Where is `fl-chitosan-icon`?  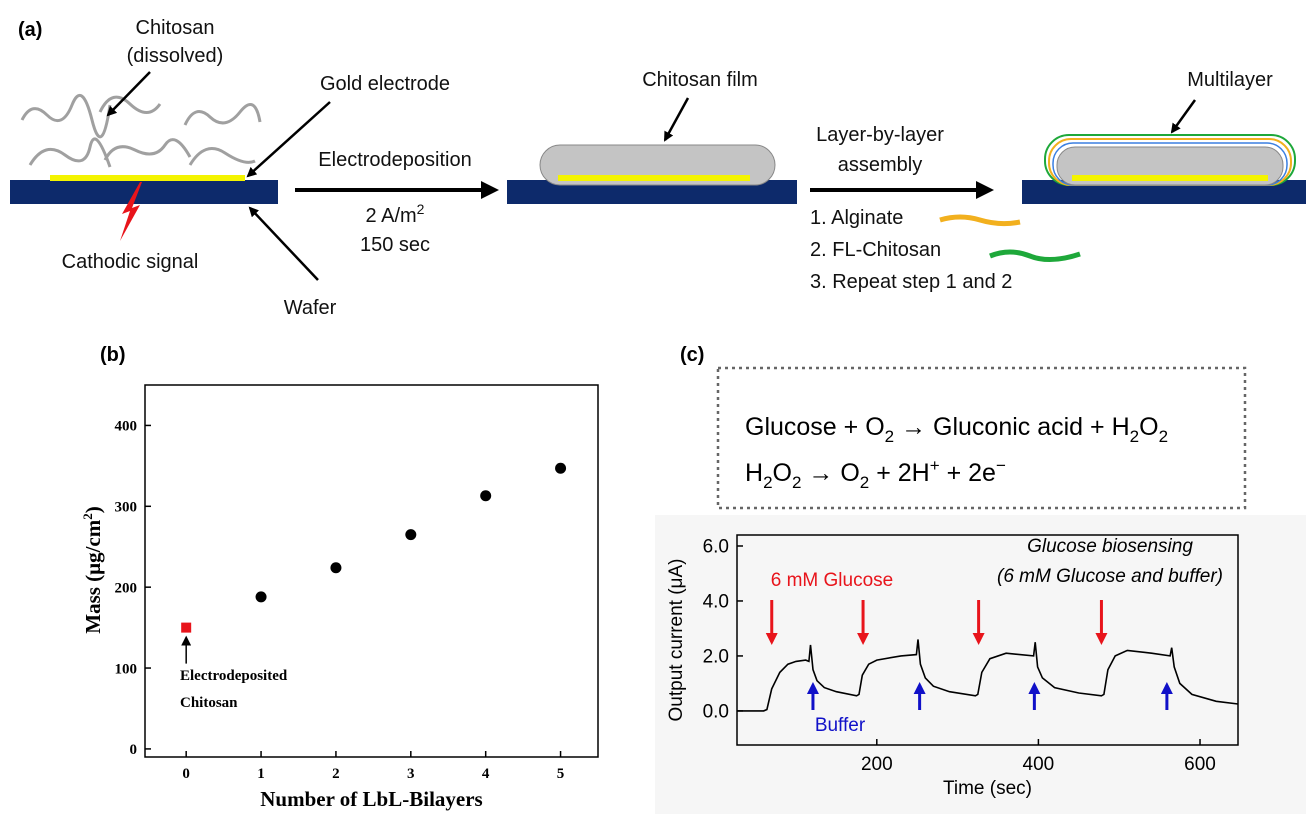
fl-chitosan-icon is located at coordinates (1035, 255).